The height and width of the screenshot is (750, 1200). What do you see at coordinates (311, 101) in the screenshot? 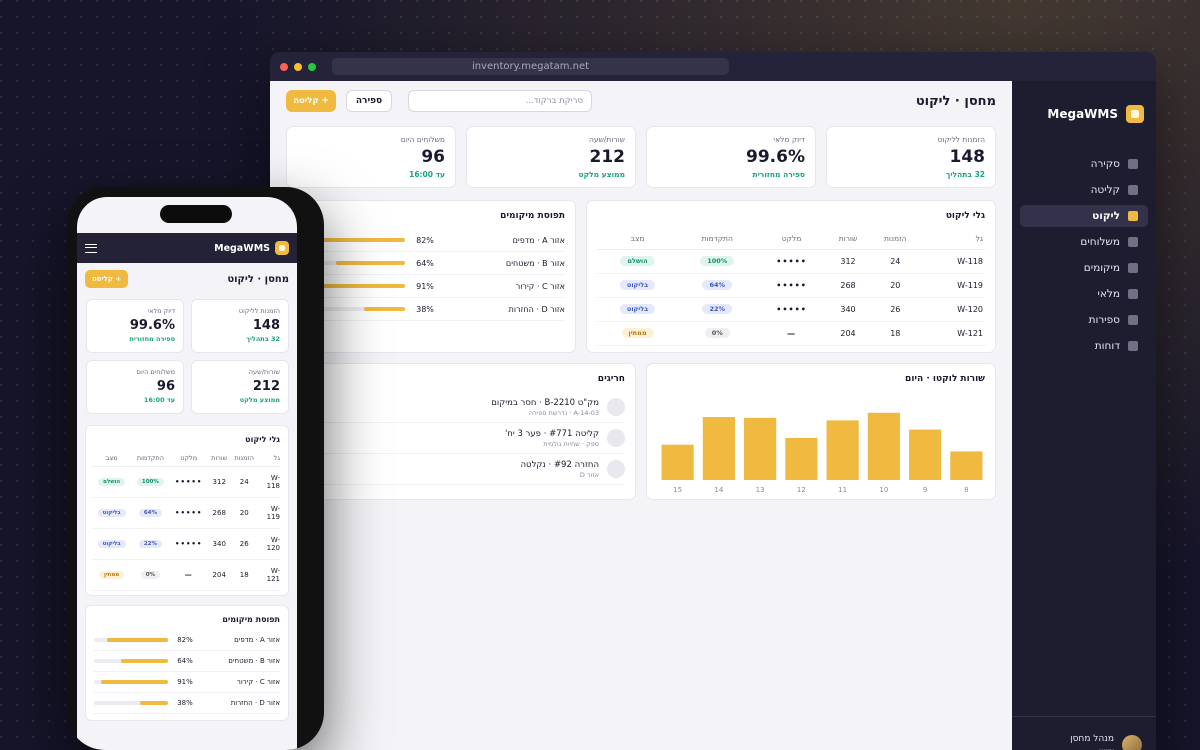
I see `receive-button: + קליטה` at bounding box center [311, 101].